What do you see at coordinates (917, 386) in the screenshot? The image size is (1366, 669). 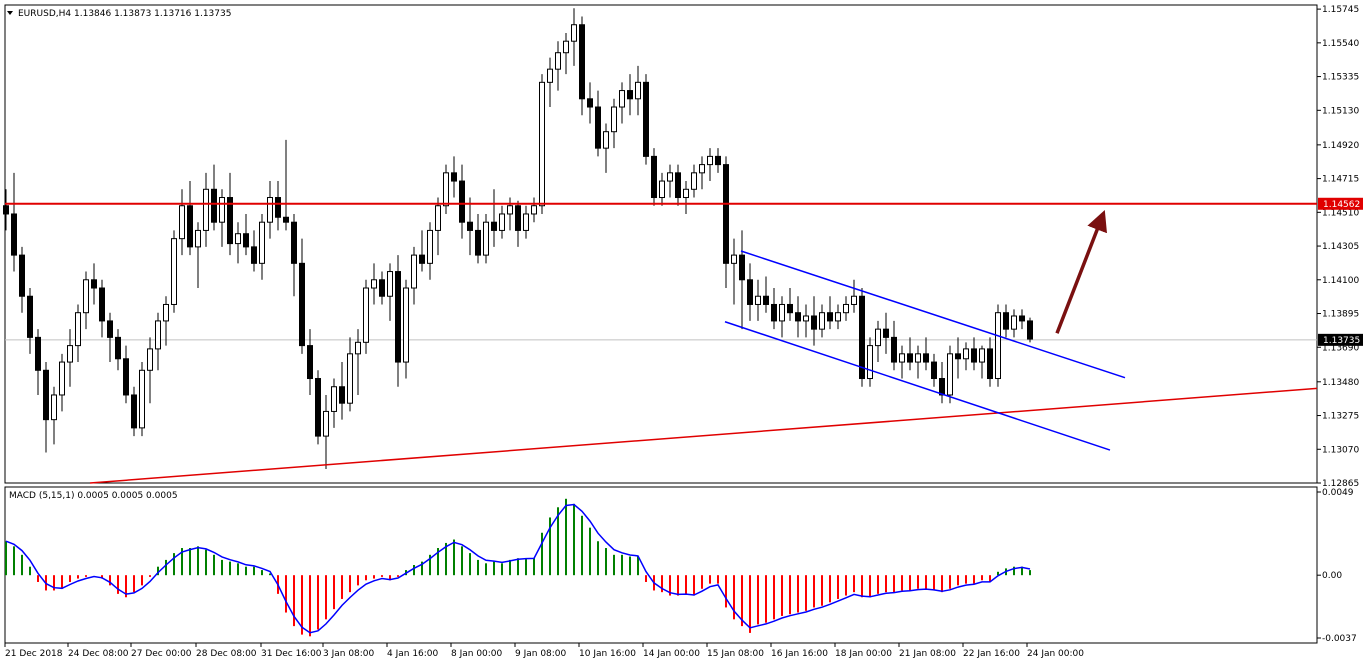 I see `channel-lower-line` at bounding box center [917, 386].